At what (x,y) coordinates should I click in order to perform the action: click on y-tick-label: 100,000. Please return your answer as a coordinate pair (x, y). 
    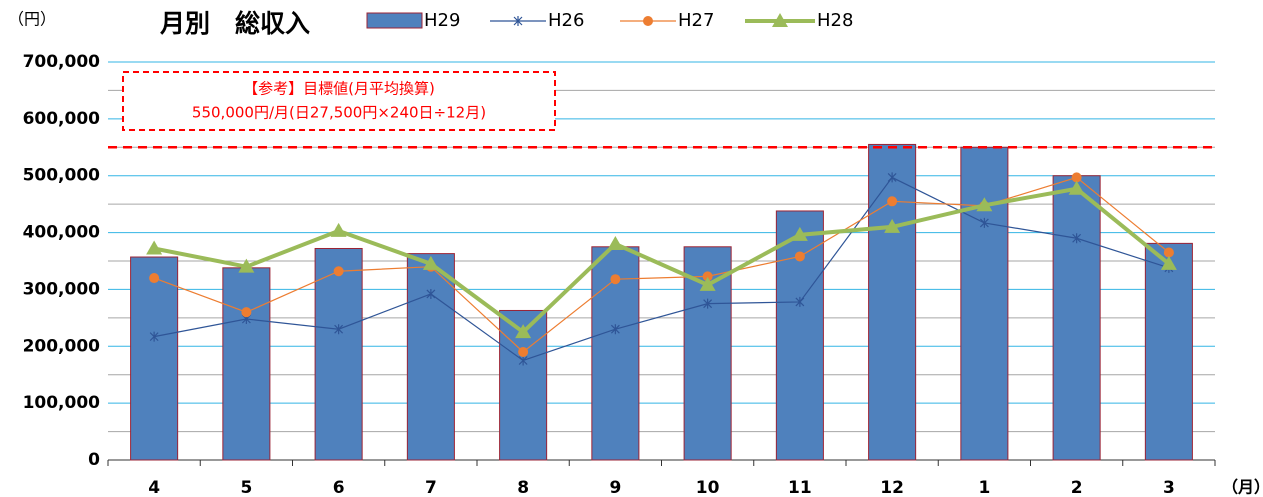
    Looking at the image, I should click on (62, 403).